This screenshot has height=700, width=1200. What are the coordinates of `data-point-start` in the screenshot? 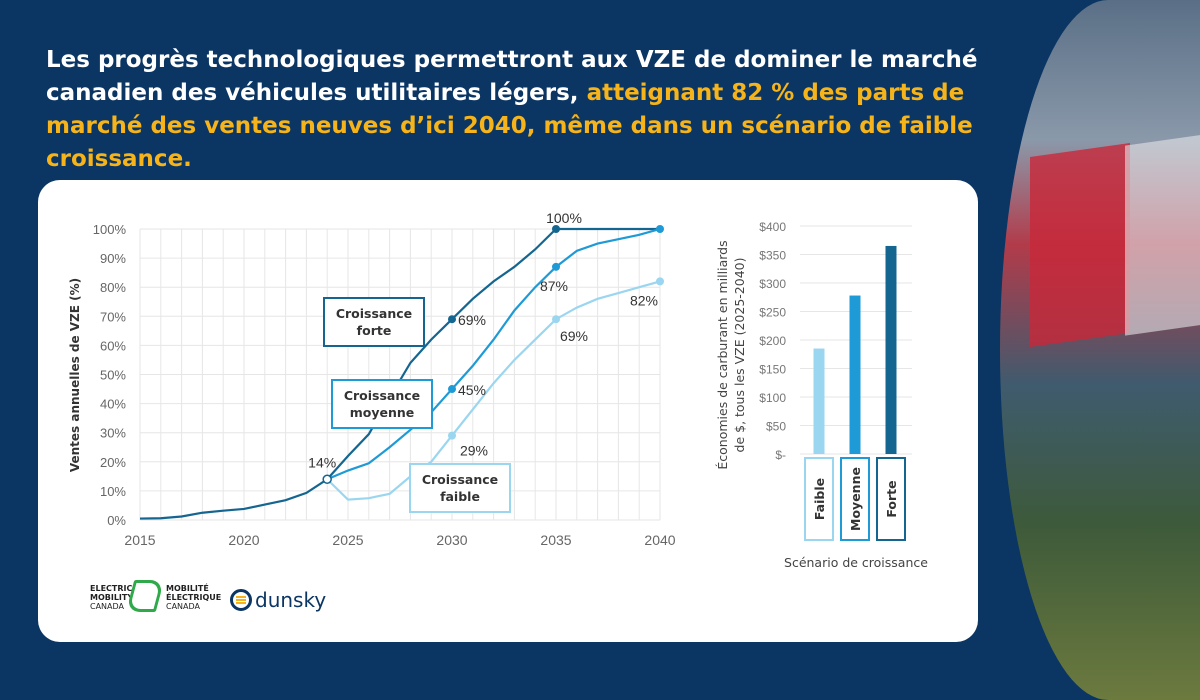 It's located at (327, 479).